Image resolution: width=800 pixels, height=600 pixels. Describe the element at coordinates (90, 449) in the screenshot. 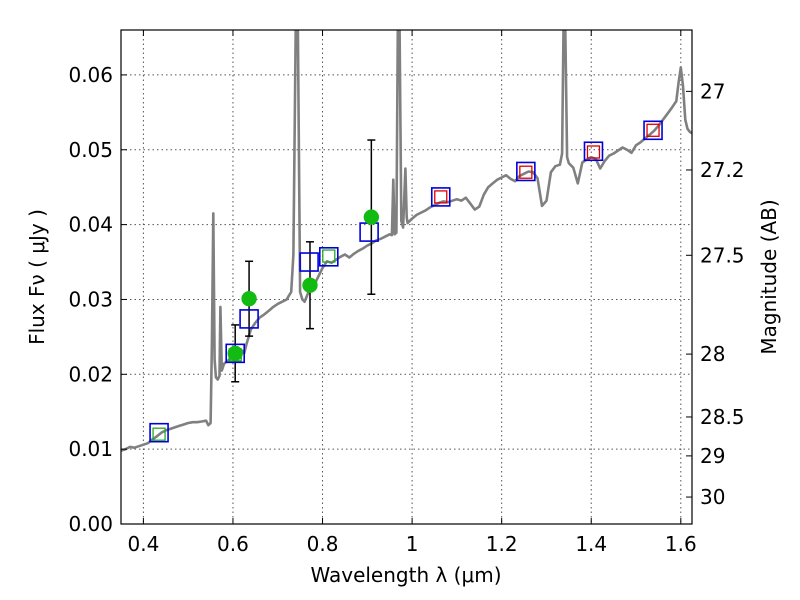

I see `y-tick-label: 0.01` at that location.